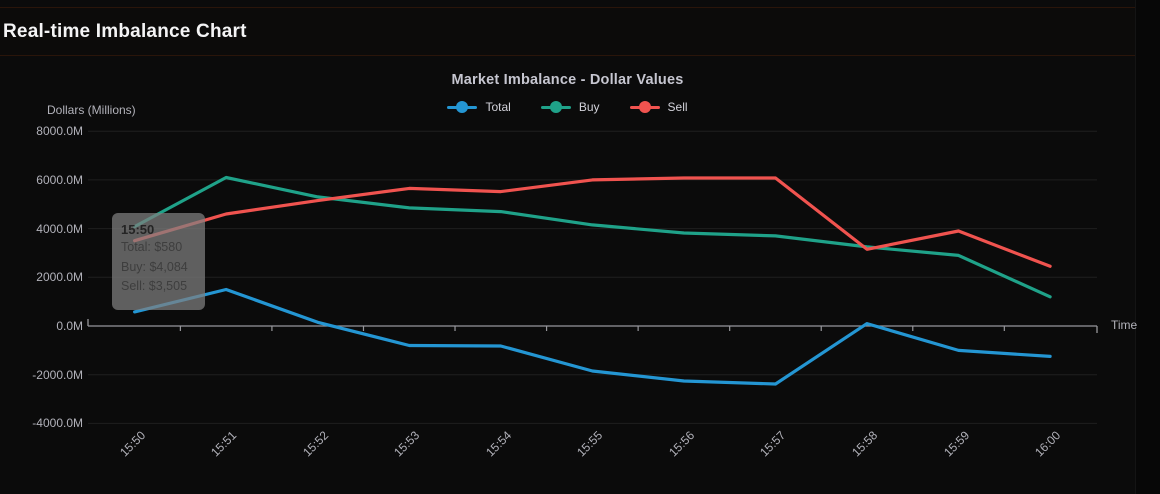  What do you see at coordinates (677, 107) in the screenshot?
I see `legend-label: Sell` at bounding box center [677, 107].